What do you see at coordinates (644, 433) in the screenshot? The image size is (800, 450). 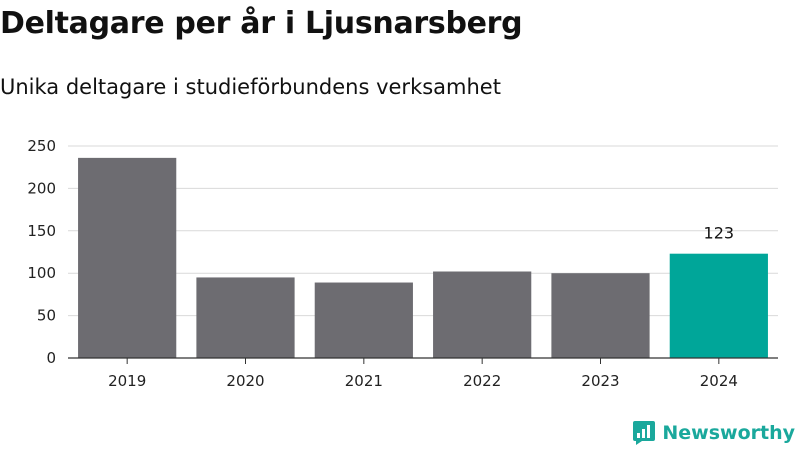 I see `newsworthy-logo-icon` at bounding box center [644, 433].